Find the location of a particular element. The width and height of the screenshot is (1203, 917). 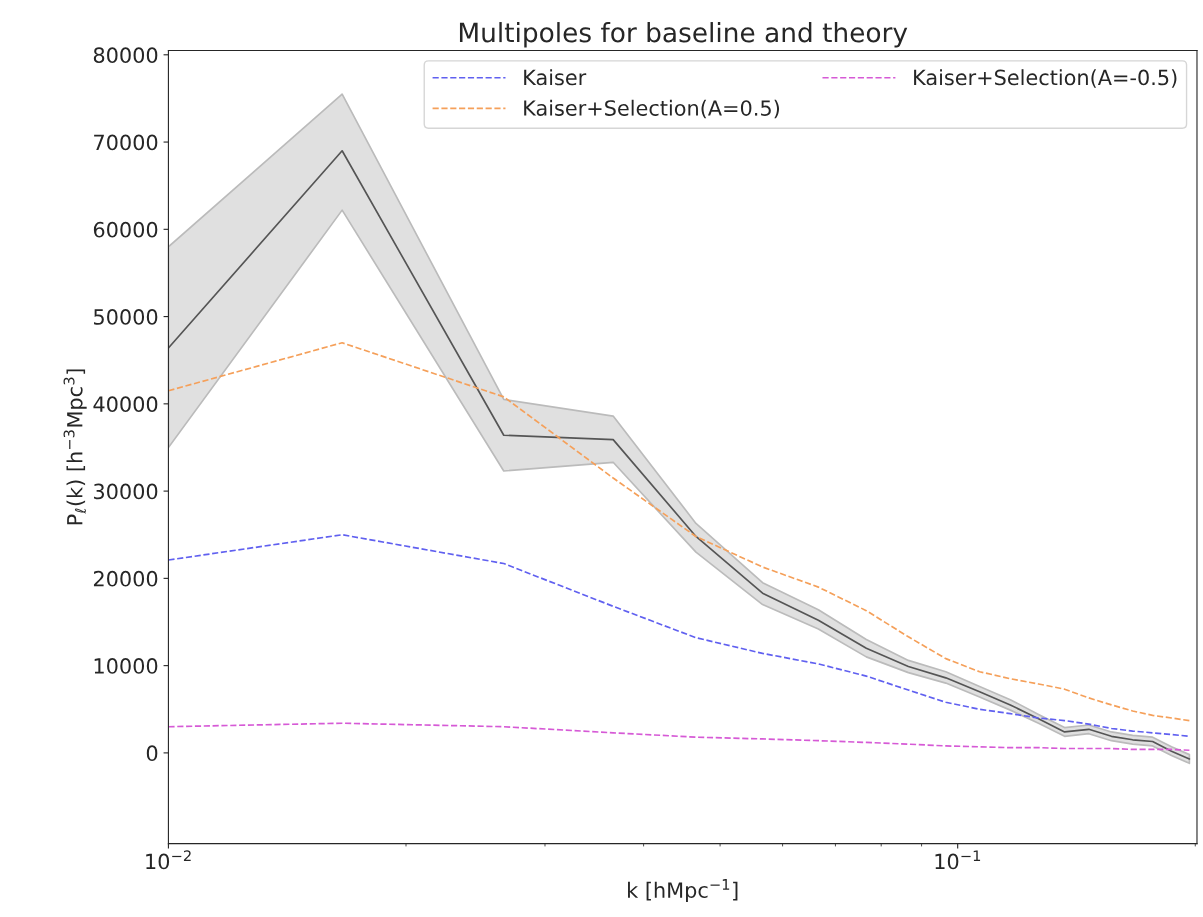

y-tick-label: 30000 is located at coordinates (126, 491).